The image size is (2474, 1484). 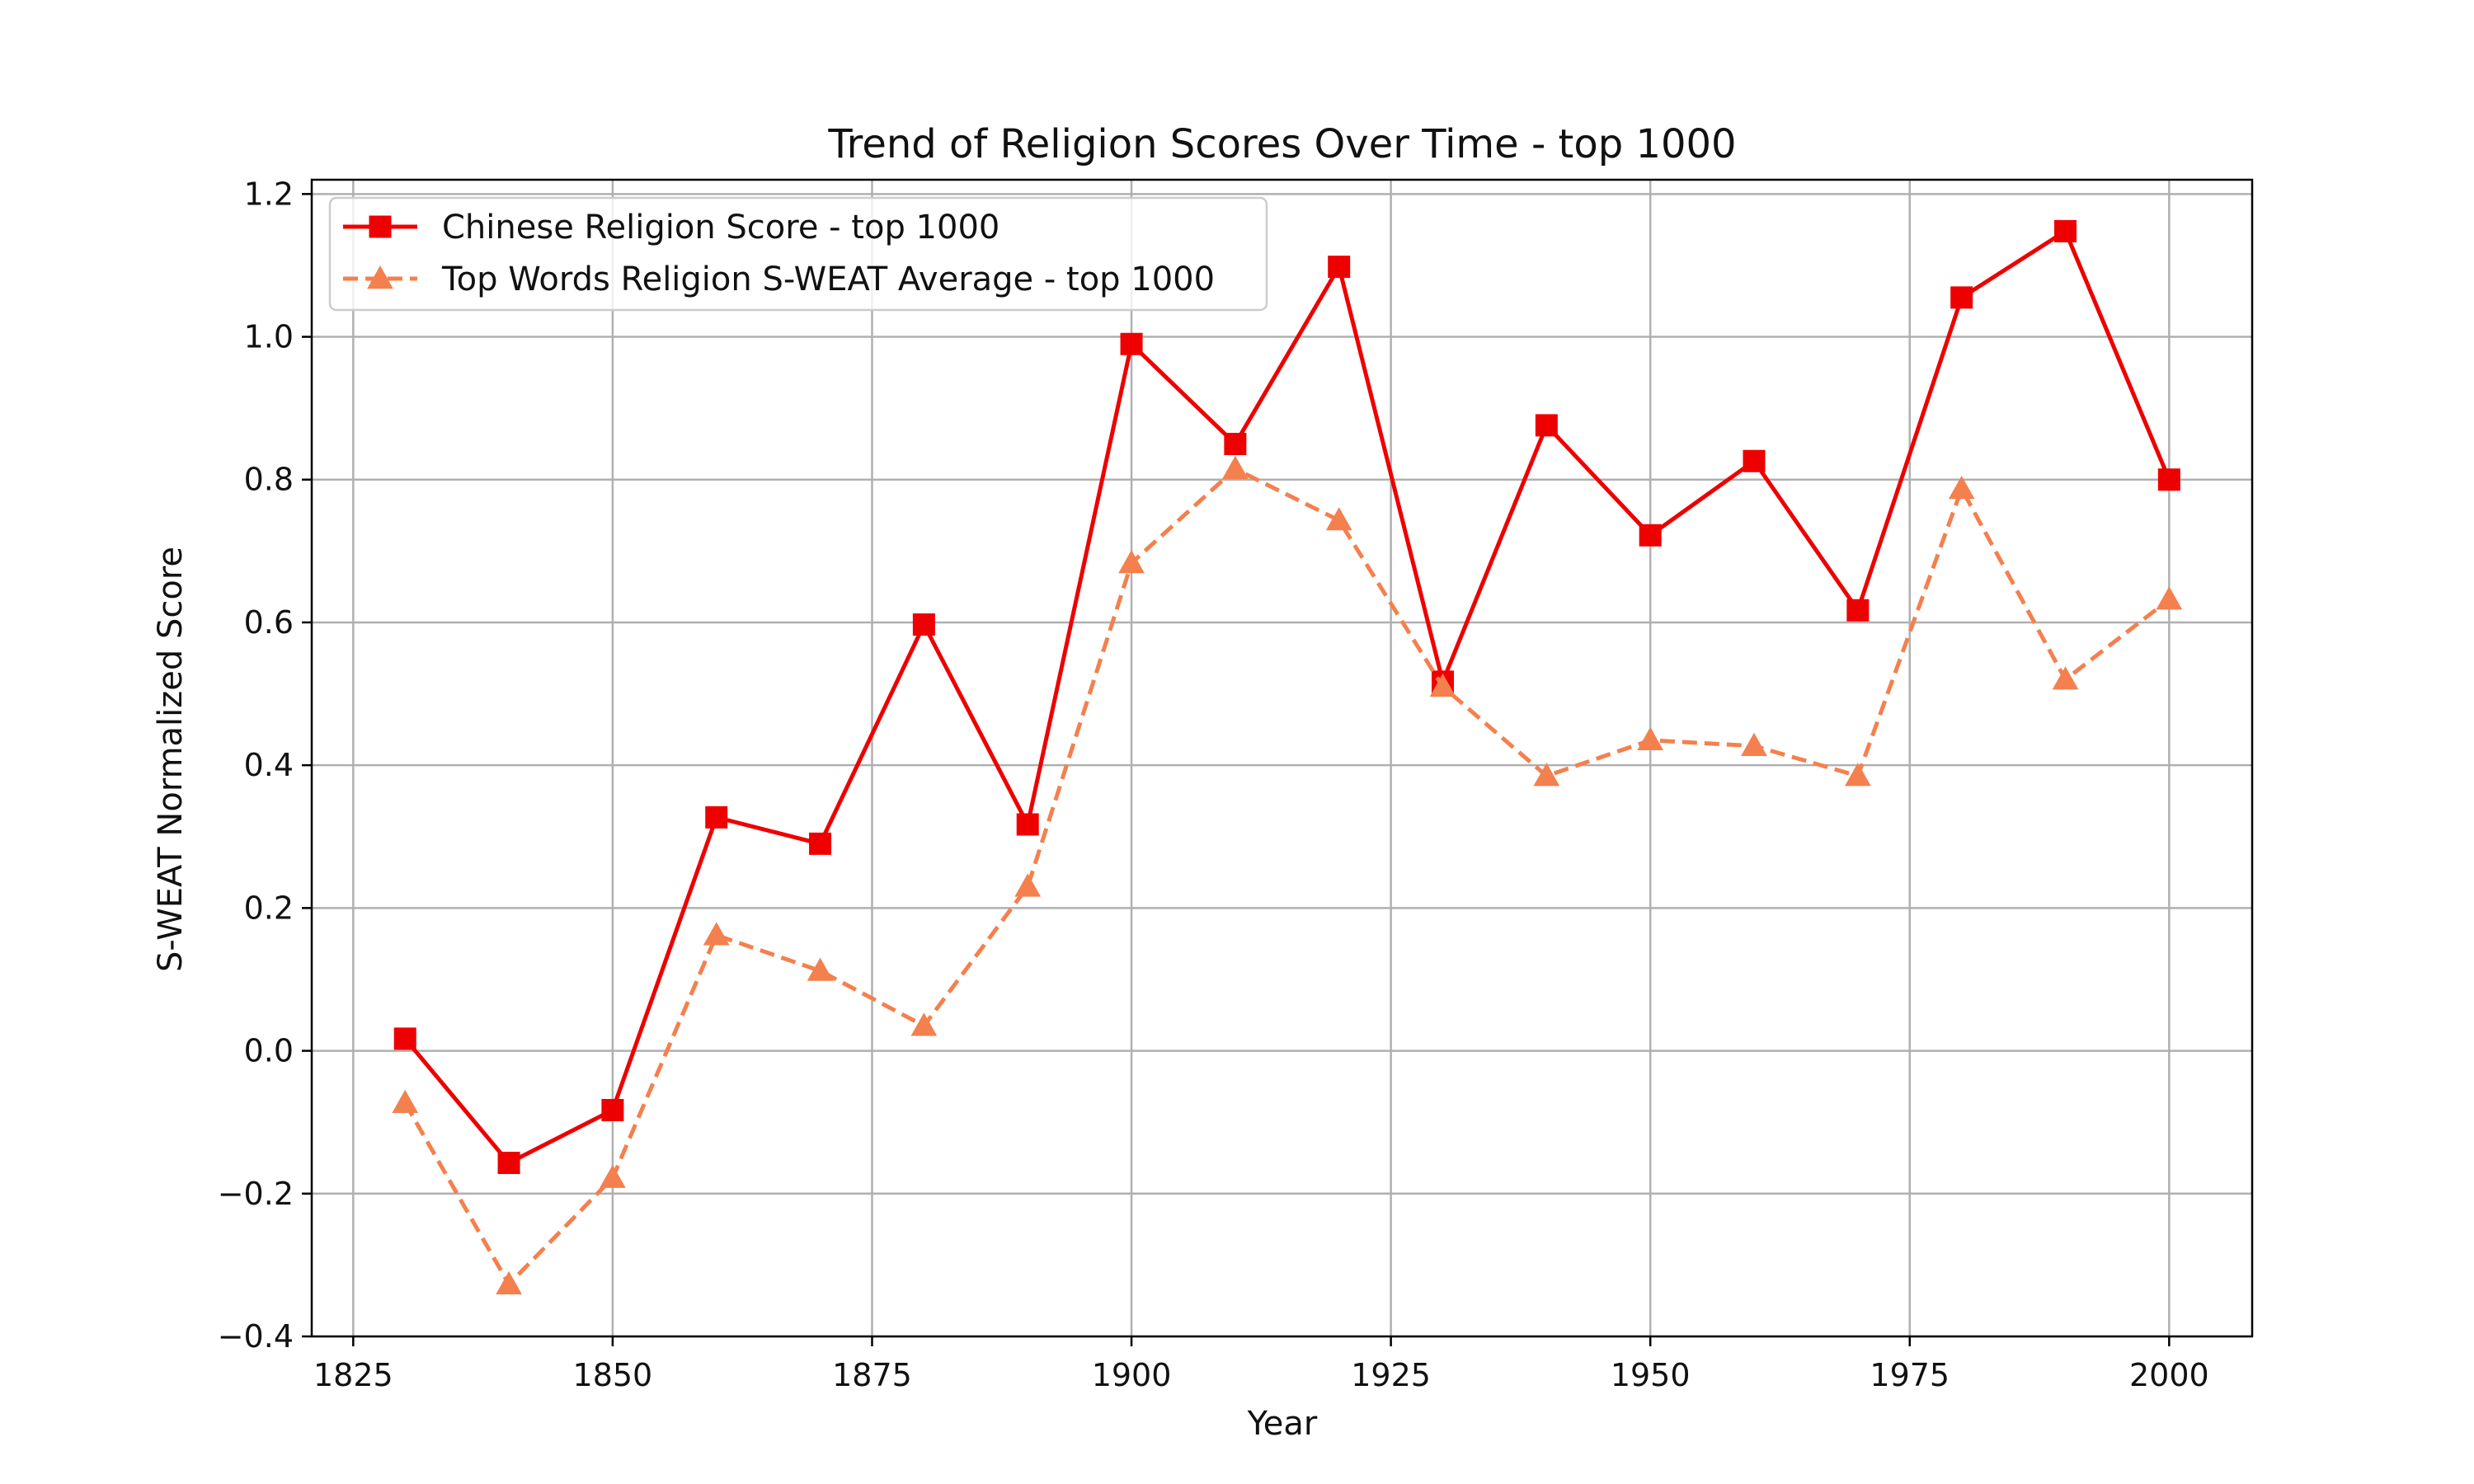 What do you see at coordinates (269, 194) in the screenshot?
I see `y-tick-label: 1.2` at bounding box center [269, 194].